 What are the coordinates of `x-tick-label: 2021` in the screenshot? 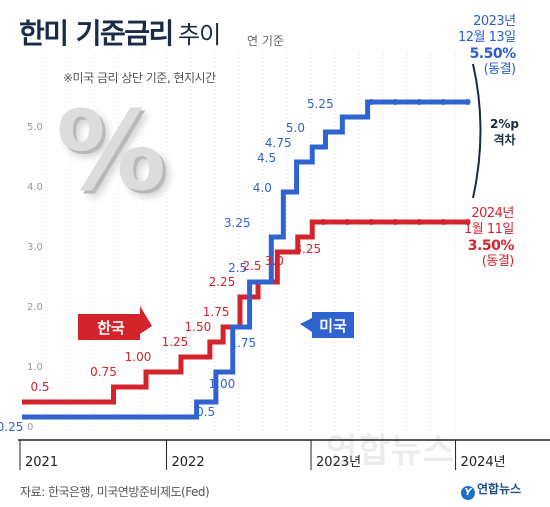 It's located at (41, 462).